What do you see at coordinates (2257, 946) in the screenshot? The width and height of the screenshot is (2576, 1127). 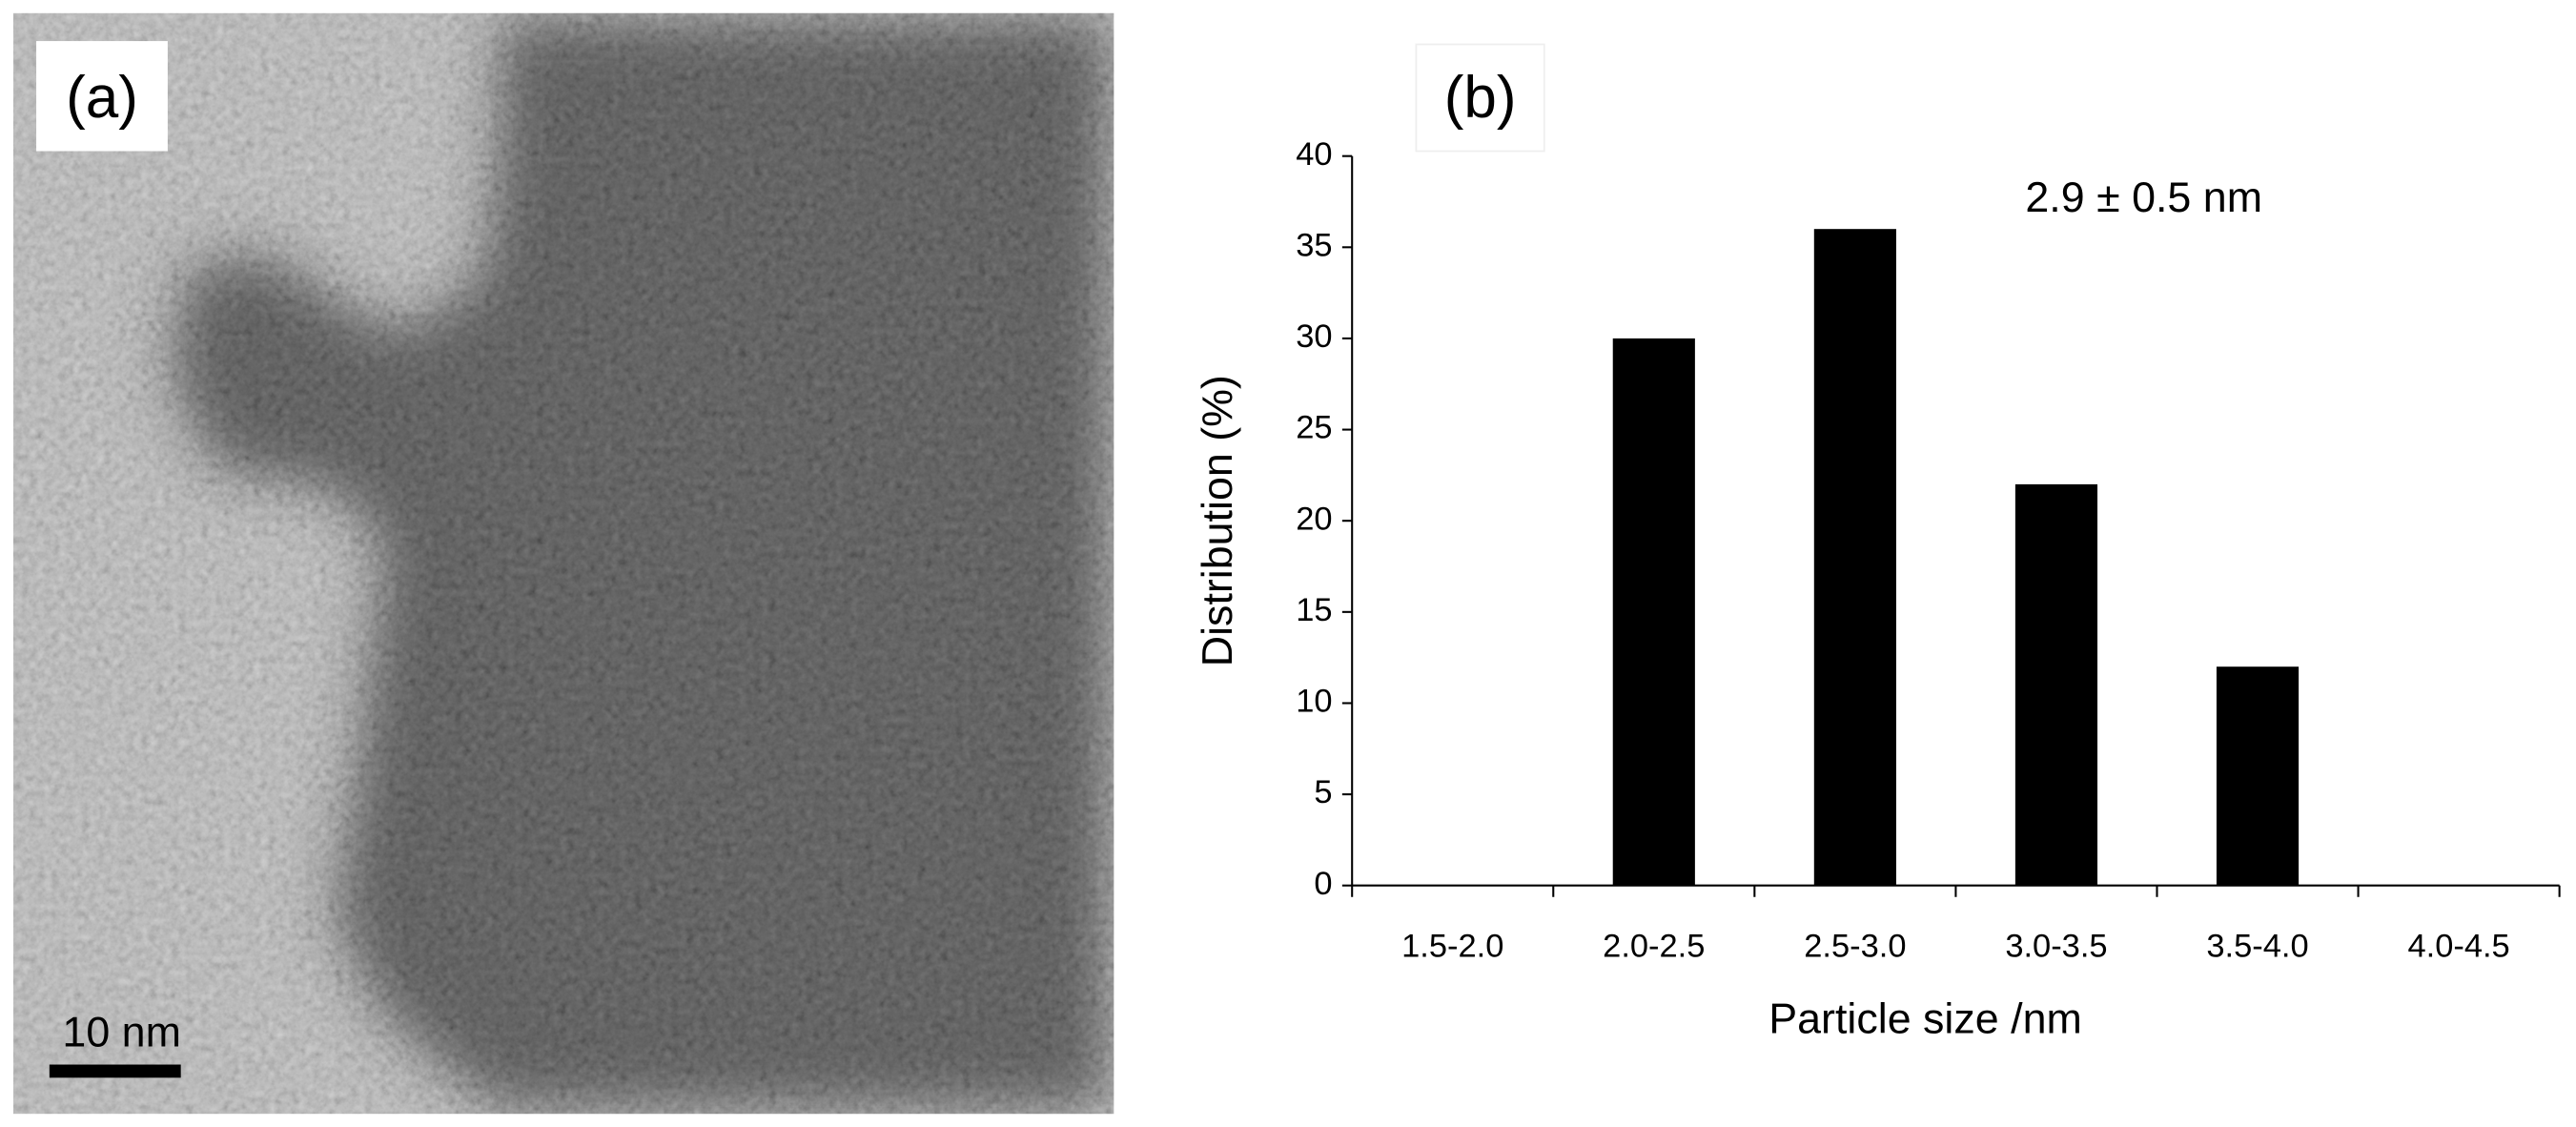 I see `x-tick-label: 3.5-4.0` at bounding box center [2257, 946].